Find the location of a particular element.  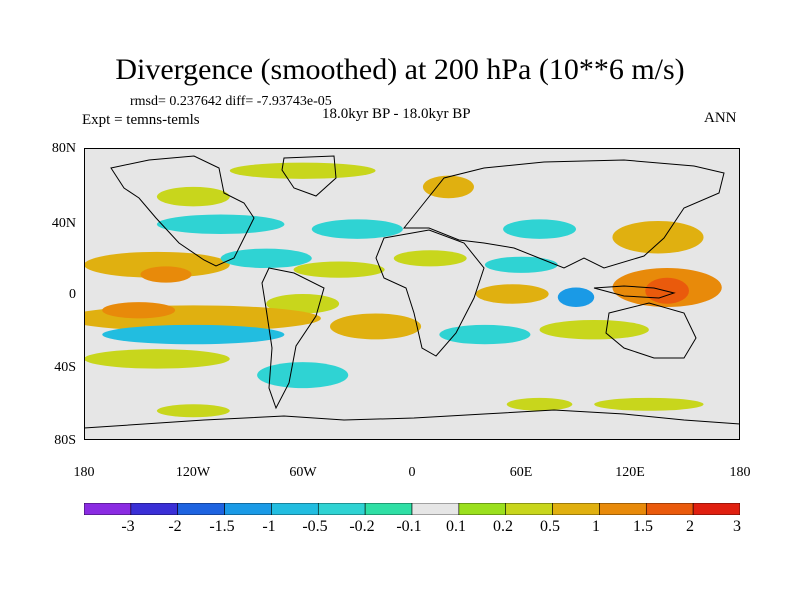

season-label: ANN is located at coordinates (720, 118).